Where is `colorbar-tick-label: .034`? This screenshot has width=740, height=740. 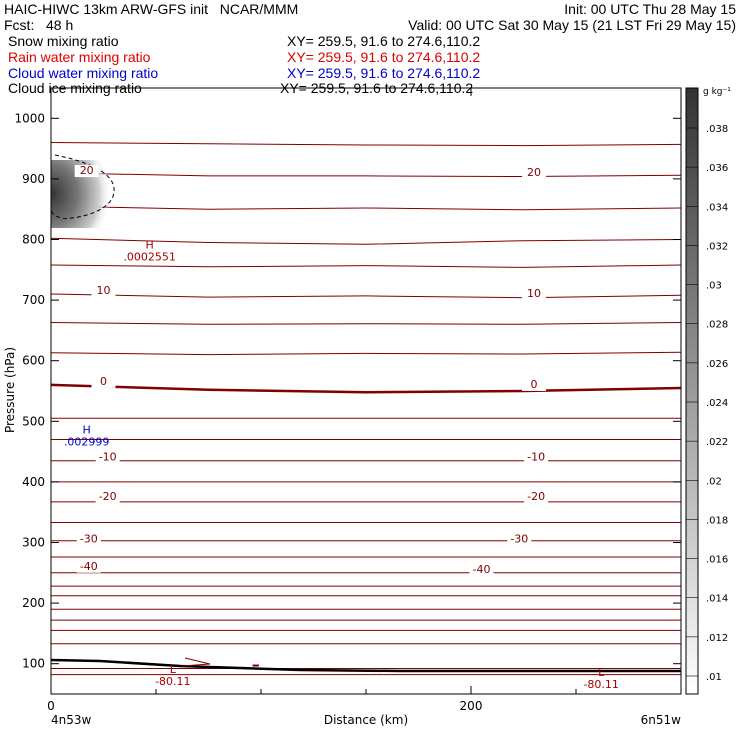 colorbar-tick-label: .034 is located at coordinates (717, 207).